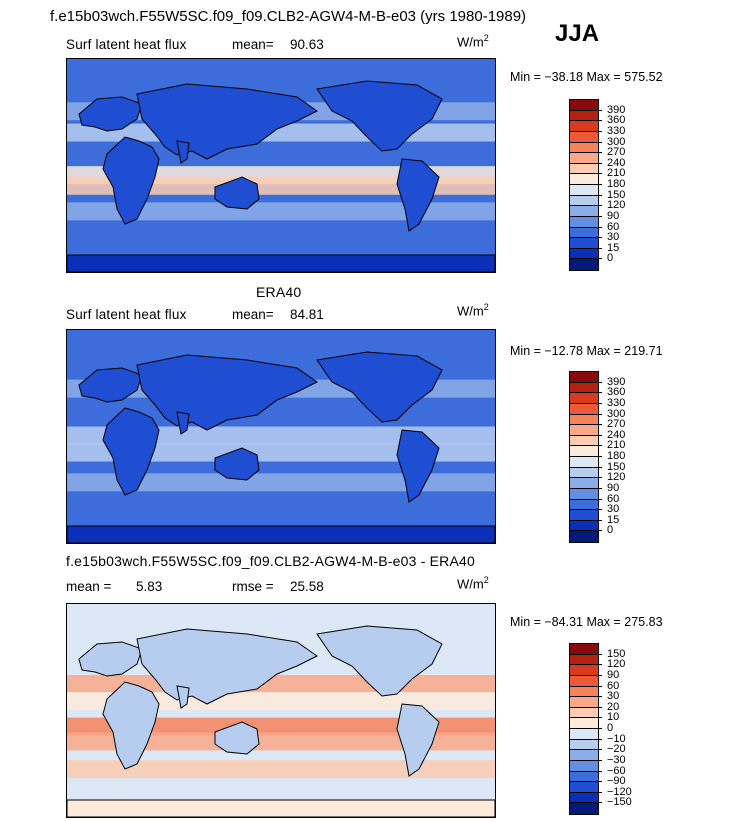 The height and width of the screenshot is (821, 733). What do you see at coordinates (619, 802) in the screenshot?
I see `colorbar-tick-label: −150` at bounding box center [619, 802].